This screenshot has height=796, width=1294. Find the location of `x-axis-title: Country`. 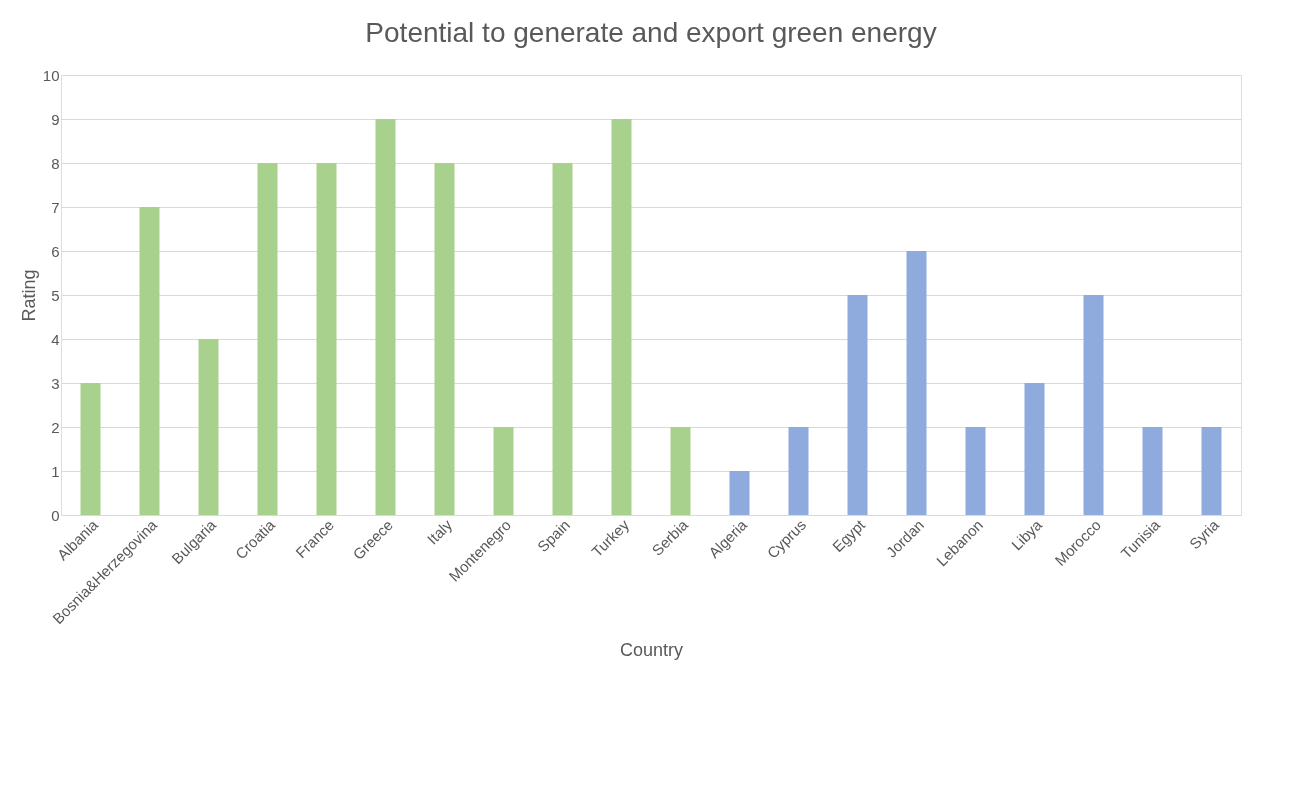

x-axis-title: Country is located at coordinates (651, 650).